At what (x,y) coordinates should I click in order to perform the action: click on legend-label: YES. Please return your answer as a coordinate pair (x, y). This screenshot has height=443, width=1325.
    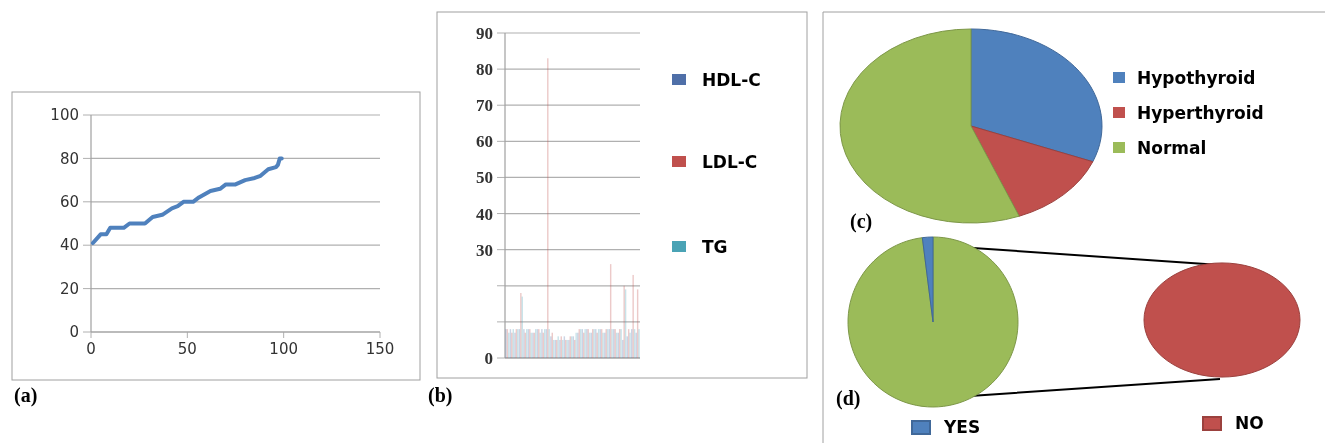
    Looking at the image, I should click on (962, 426).